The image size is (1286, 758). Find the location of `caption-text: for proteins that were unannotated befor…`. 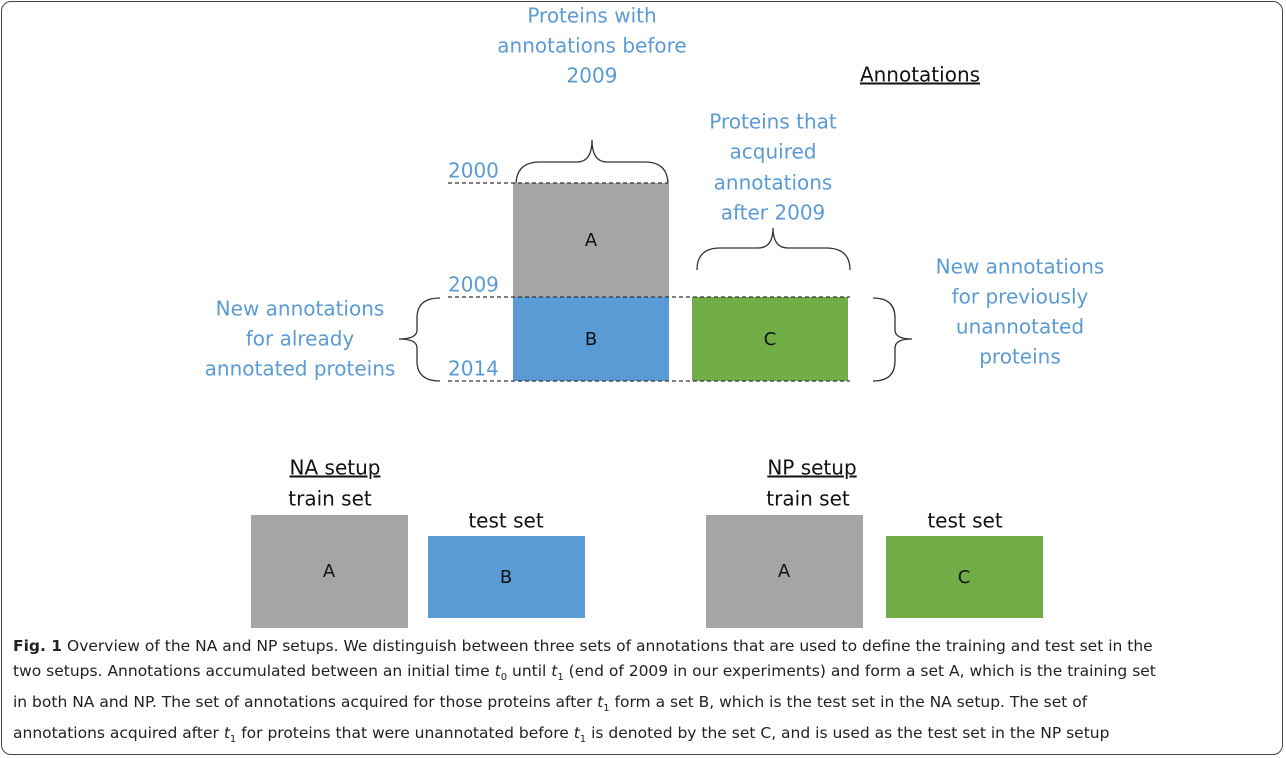

caption-text: for proteins that were unannotated befor… is located at coordinates (405, 733).